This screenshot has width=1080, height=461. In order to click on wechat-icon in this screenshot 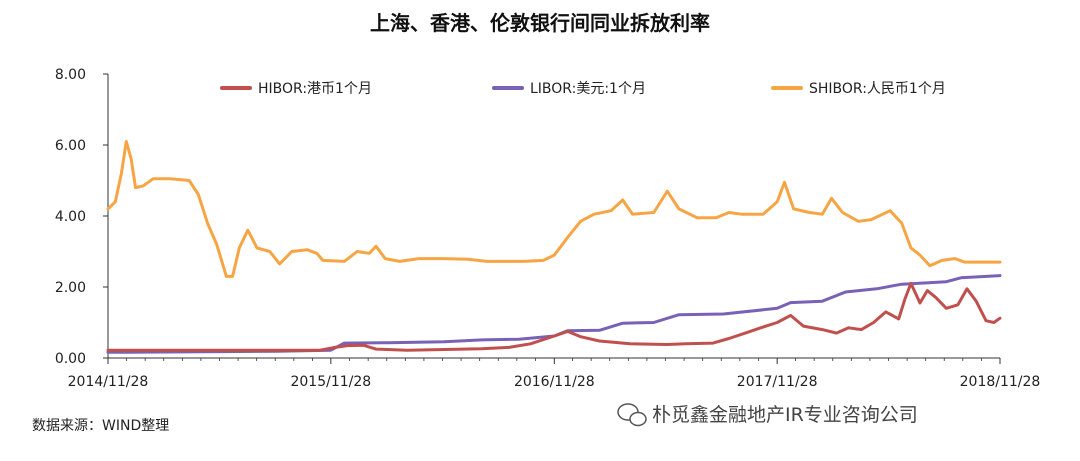, I will do `click(632, 415)`.